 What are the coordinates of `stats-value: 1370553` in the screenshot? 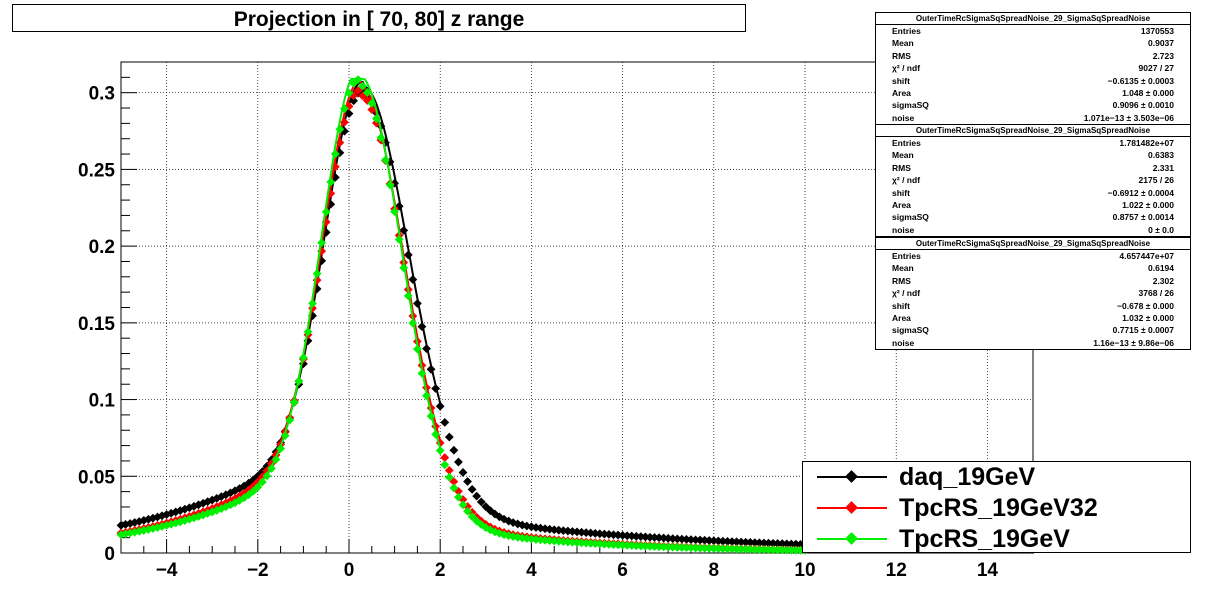 It's located at (1157, 31).